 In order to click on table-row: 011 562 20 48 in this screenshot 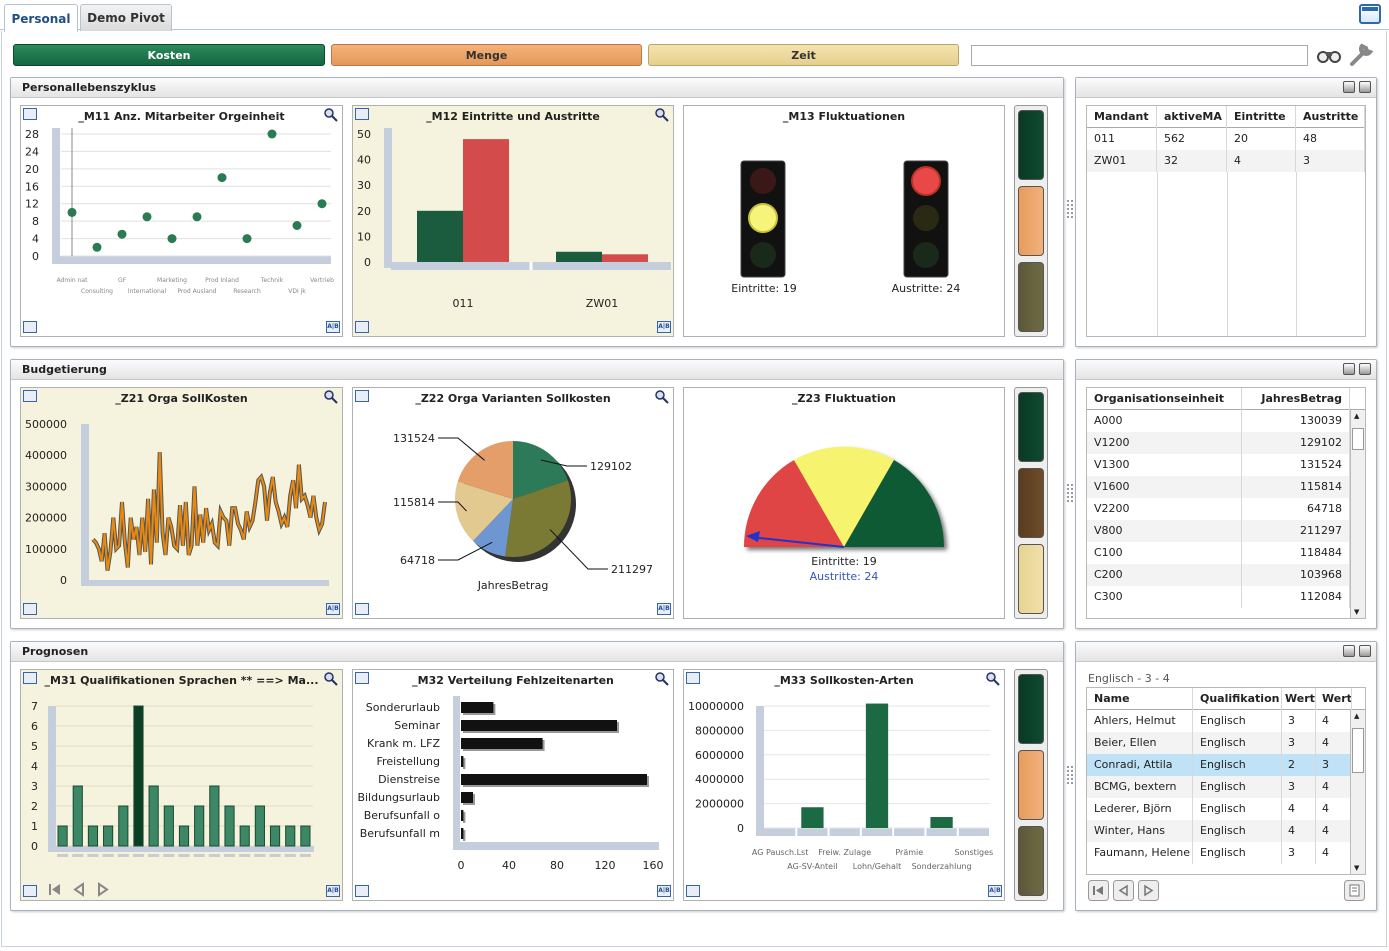, I will do `click(1226, 139)`.